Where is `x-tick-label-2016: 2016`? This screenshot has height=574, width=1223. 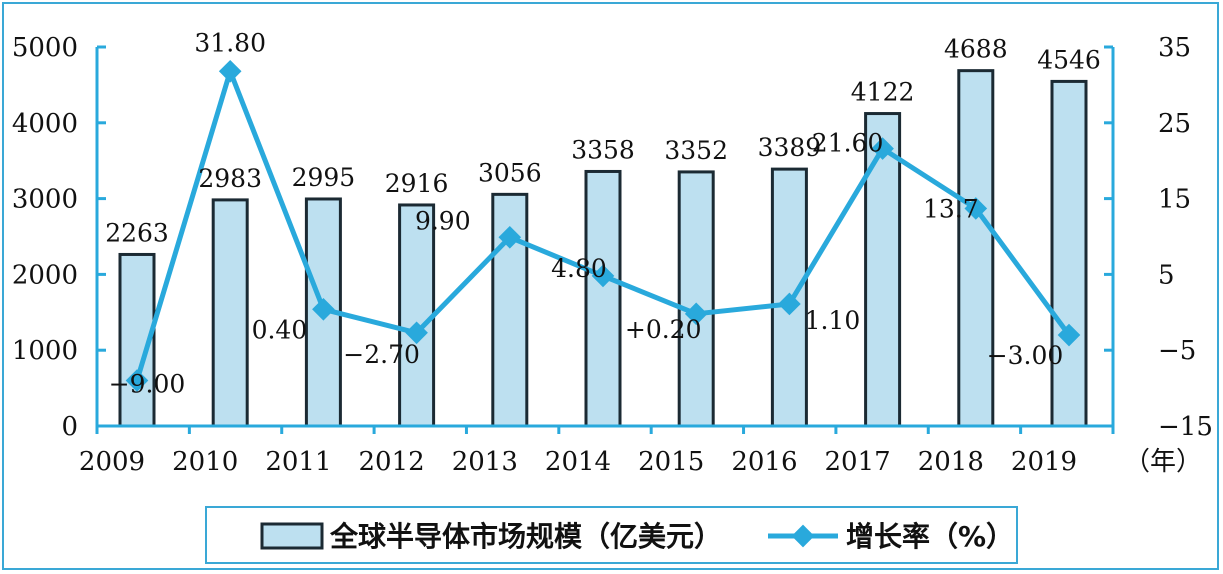 x-tick-label-2016: 2016 is located at coordinates (764, 462).